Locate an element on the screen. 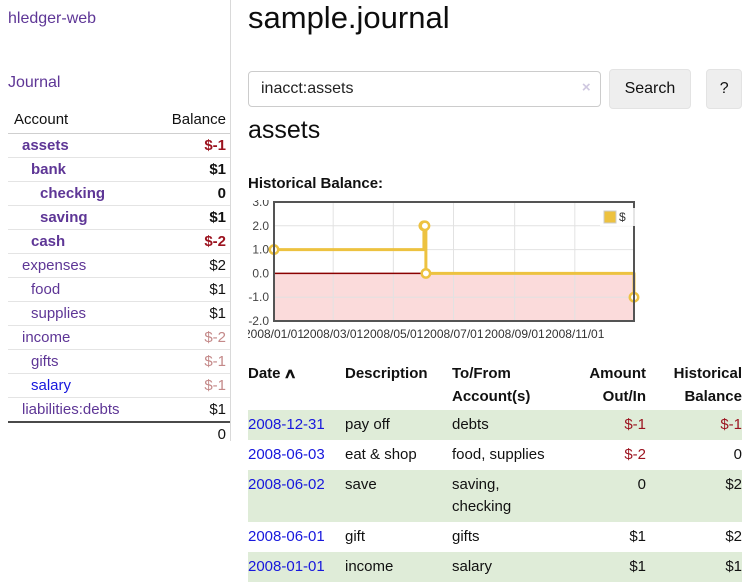 This screenshot has width=742, height=582. transaction-balance: $1 is located at coordinates (733, 566).